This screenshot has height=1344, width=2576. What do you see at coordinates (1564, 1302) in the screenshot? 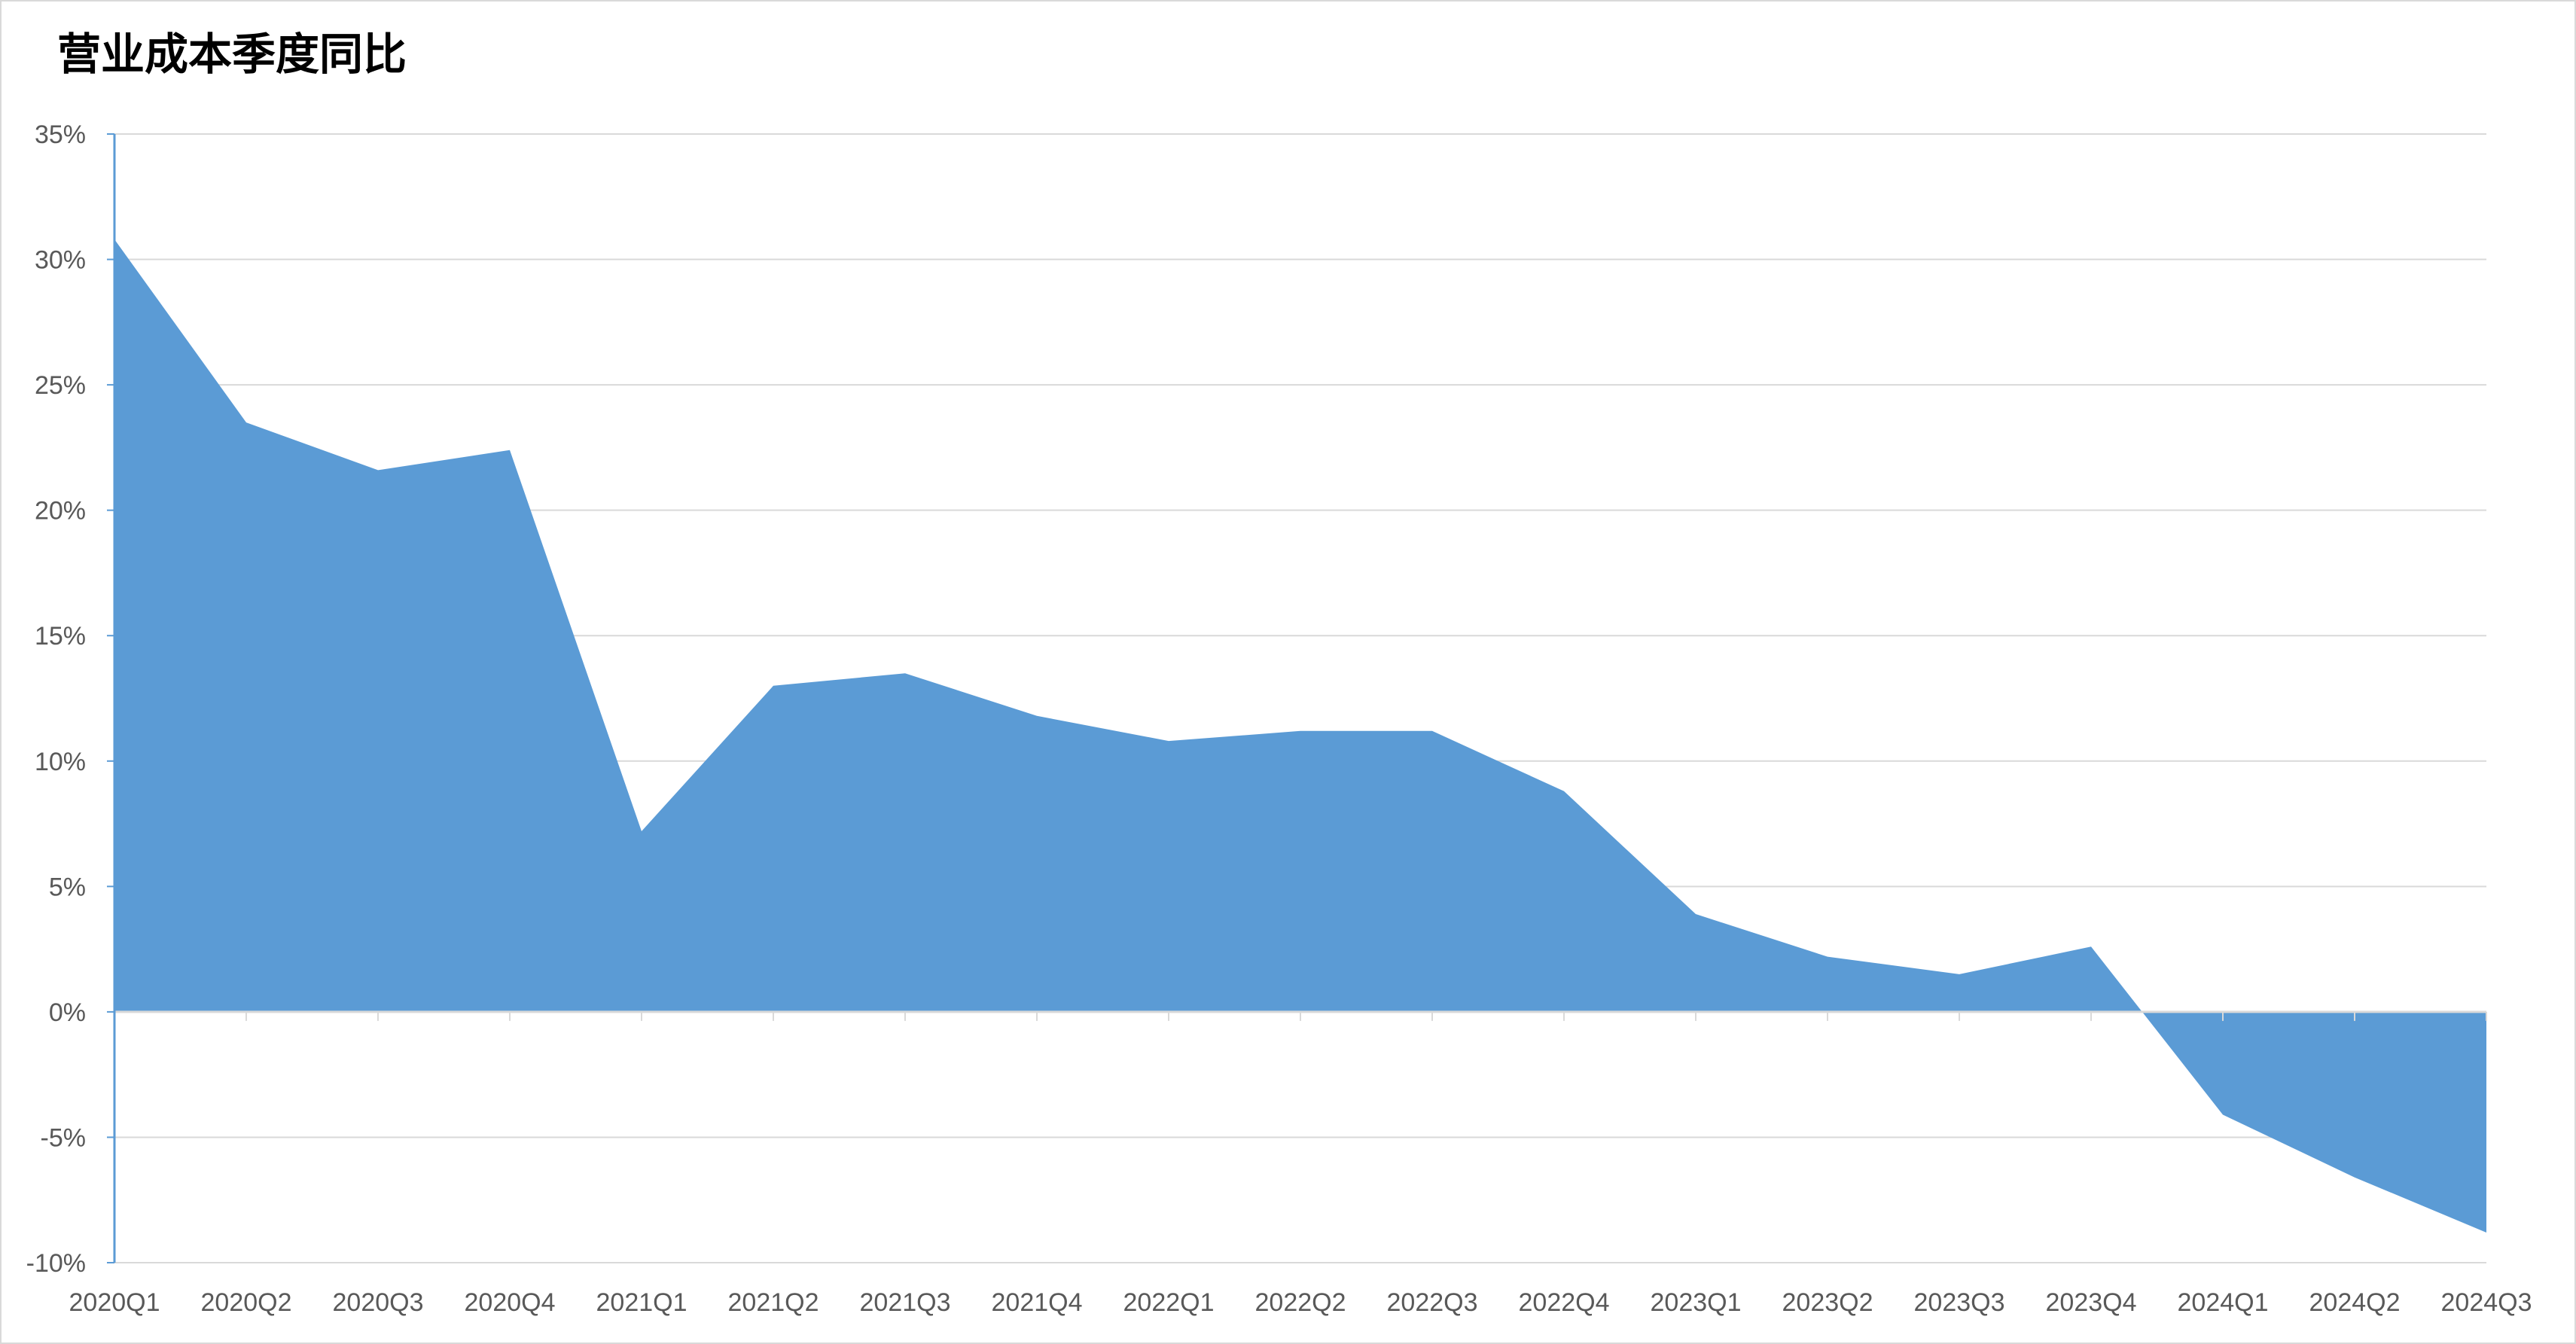
I see `x-tick-label: 2022Q4` at bounding box center [1564, 1302].